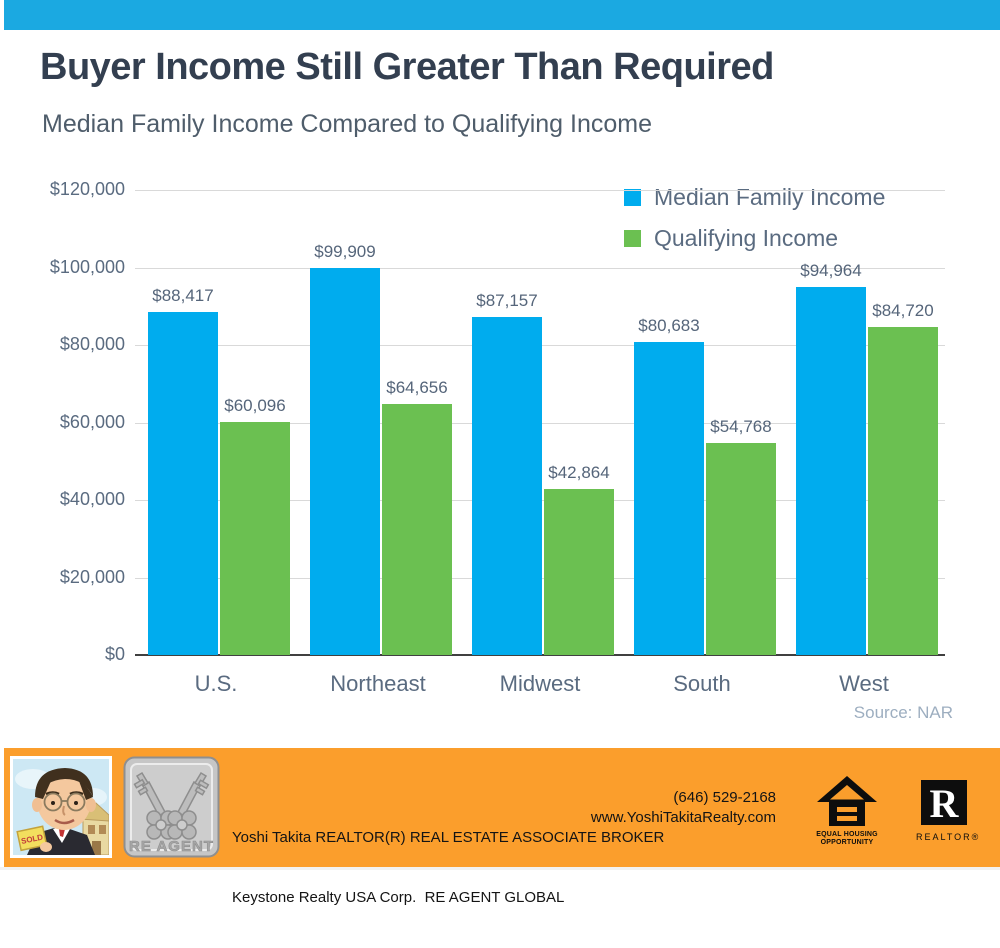 This screenshot has height=948, width=1000. I want to click on bottom-edge, so click(500, 868).